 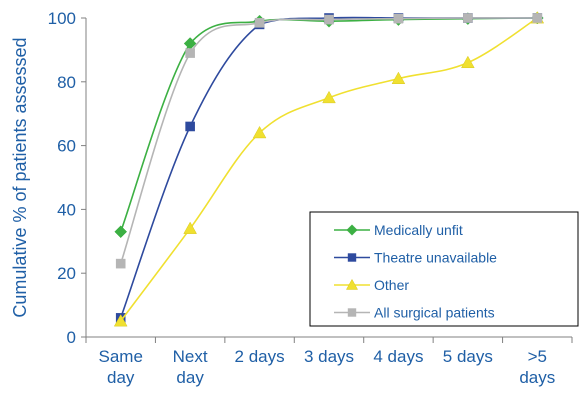 What do you see at coordinates (435, 258) in the screenshot?
I see `legend-label: Theatre unavailable` at bounding box center [435, 258].